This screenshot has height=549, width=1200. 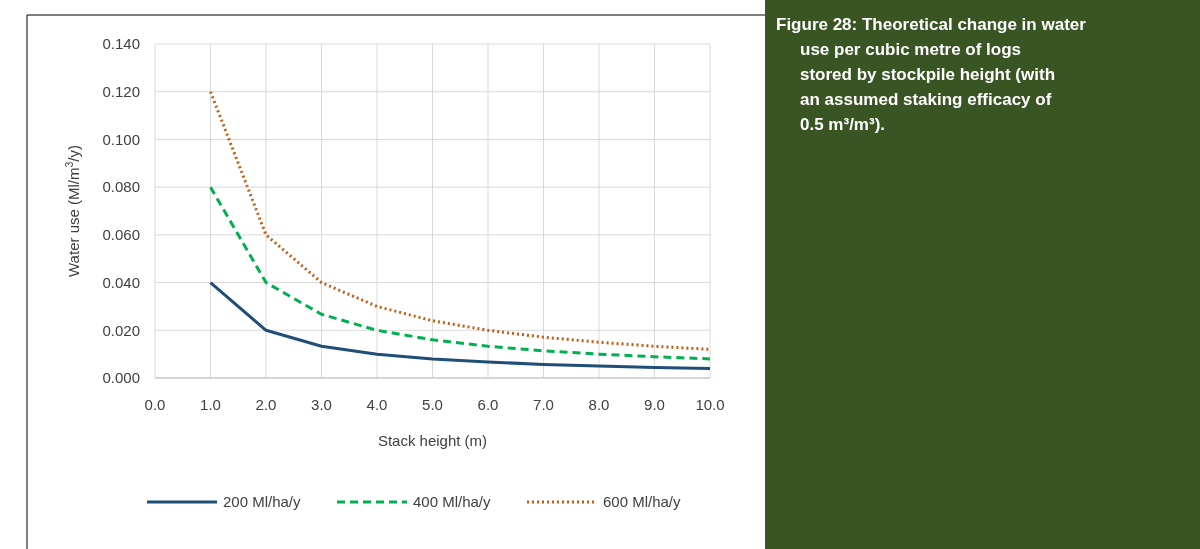 I want to click on x-tick-label: 5.0, so click(x=432, y=404).